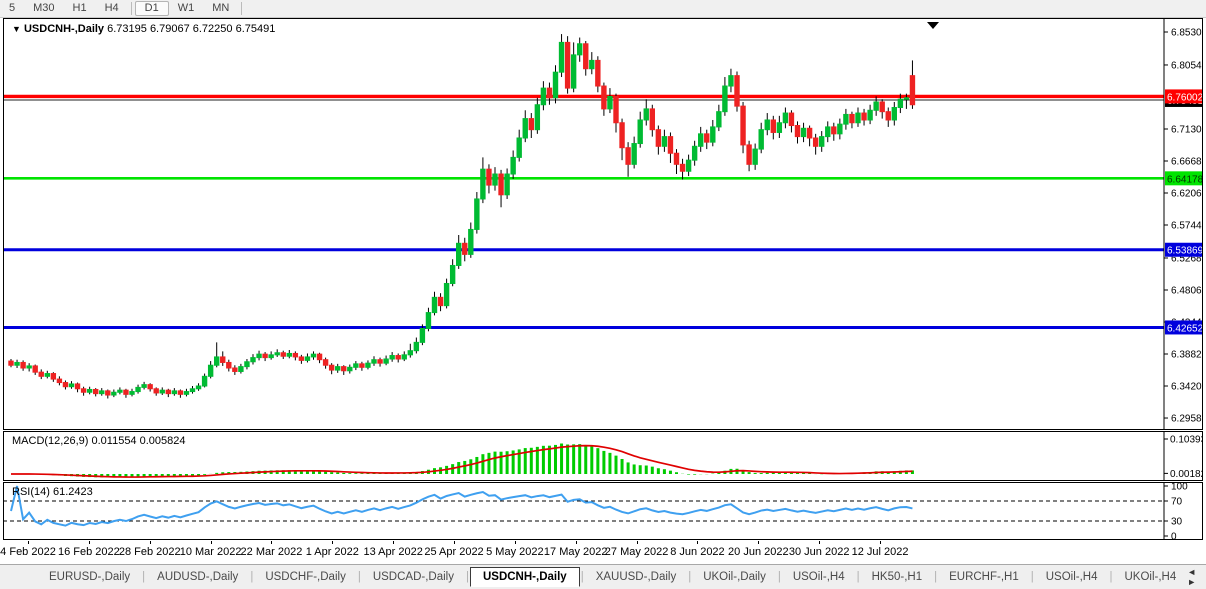  I want to click on symbol-tab-hk50h1: HK50-,H1, so click(897, 577).